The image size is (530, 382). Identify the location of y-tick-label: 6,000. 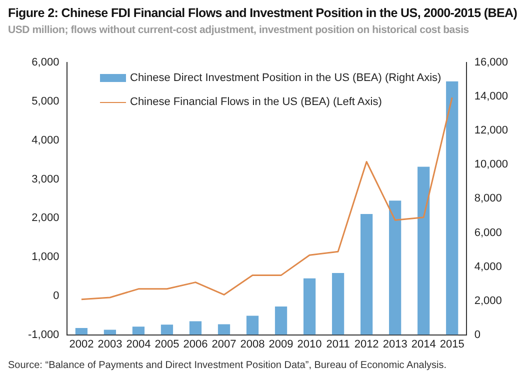
(46, 62).